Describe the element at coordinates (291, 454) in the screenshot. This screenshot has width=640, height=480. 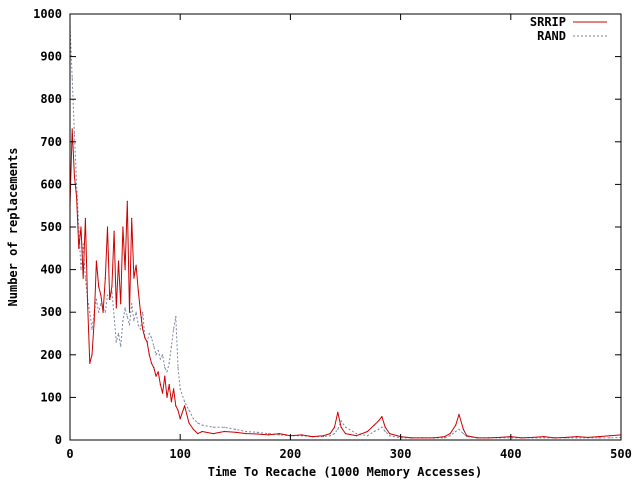
I see `x-tick-label: 200` at that location.